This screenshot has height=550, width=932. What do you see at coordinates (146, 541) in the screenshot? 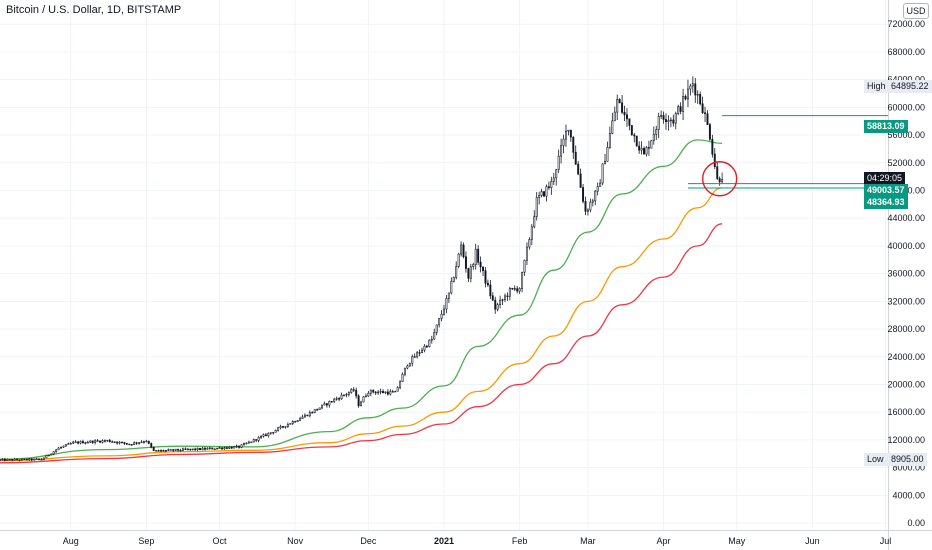
I see `x-tick-label: Sep` at bounding box center [146, 541].